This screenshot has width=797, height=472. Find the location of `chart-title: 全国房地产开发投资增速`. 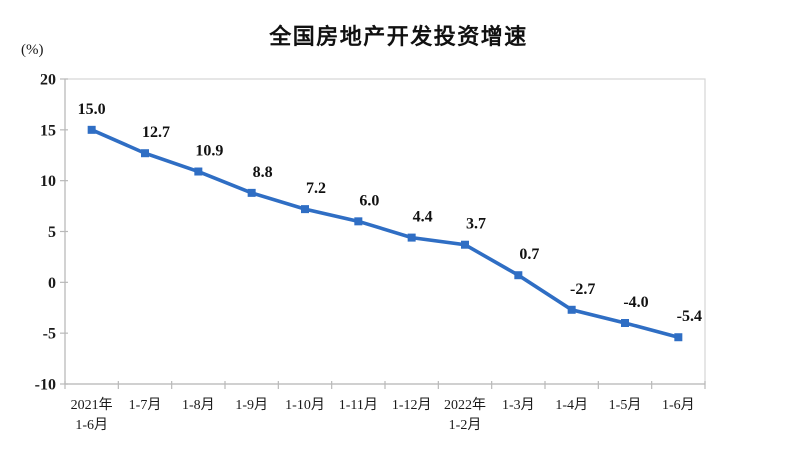

chart-title: 全国房地产开发投资增速 is located at coordinates (398, 36).